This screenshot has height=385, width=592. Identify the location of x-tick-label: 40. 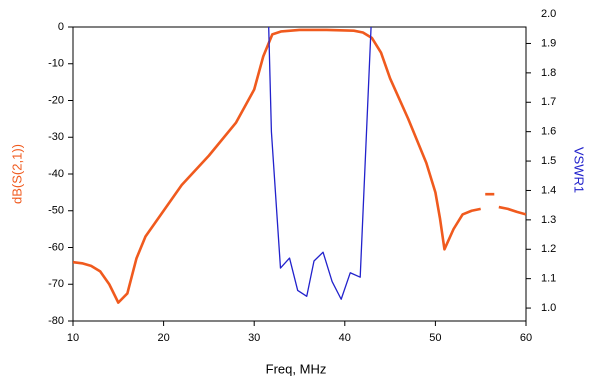
(345, 338).